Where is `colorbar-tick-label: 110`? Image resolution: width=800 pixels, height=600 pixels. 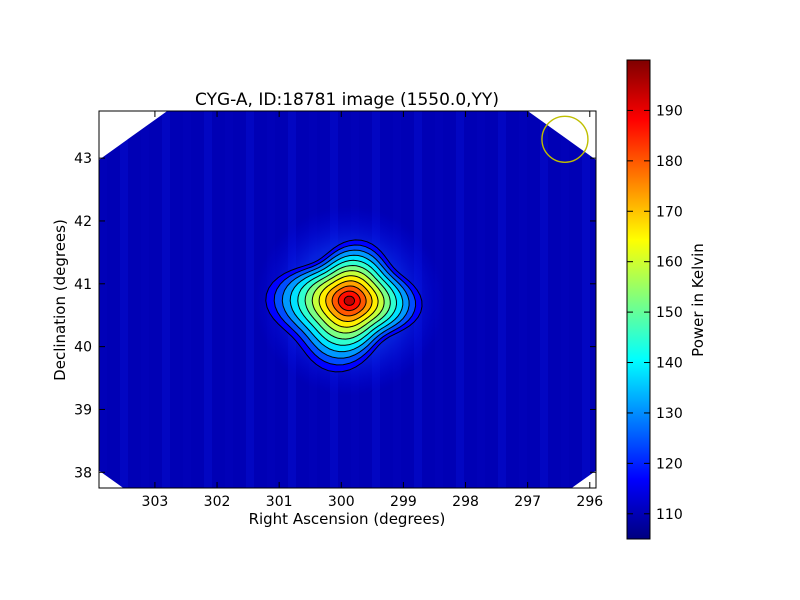
colorbar-tick-label: 110 is located at coordinates (669, 515).